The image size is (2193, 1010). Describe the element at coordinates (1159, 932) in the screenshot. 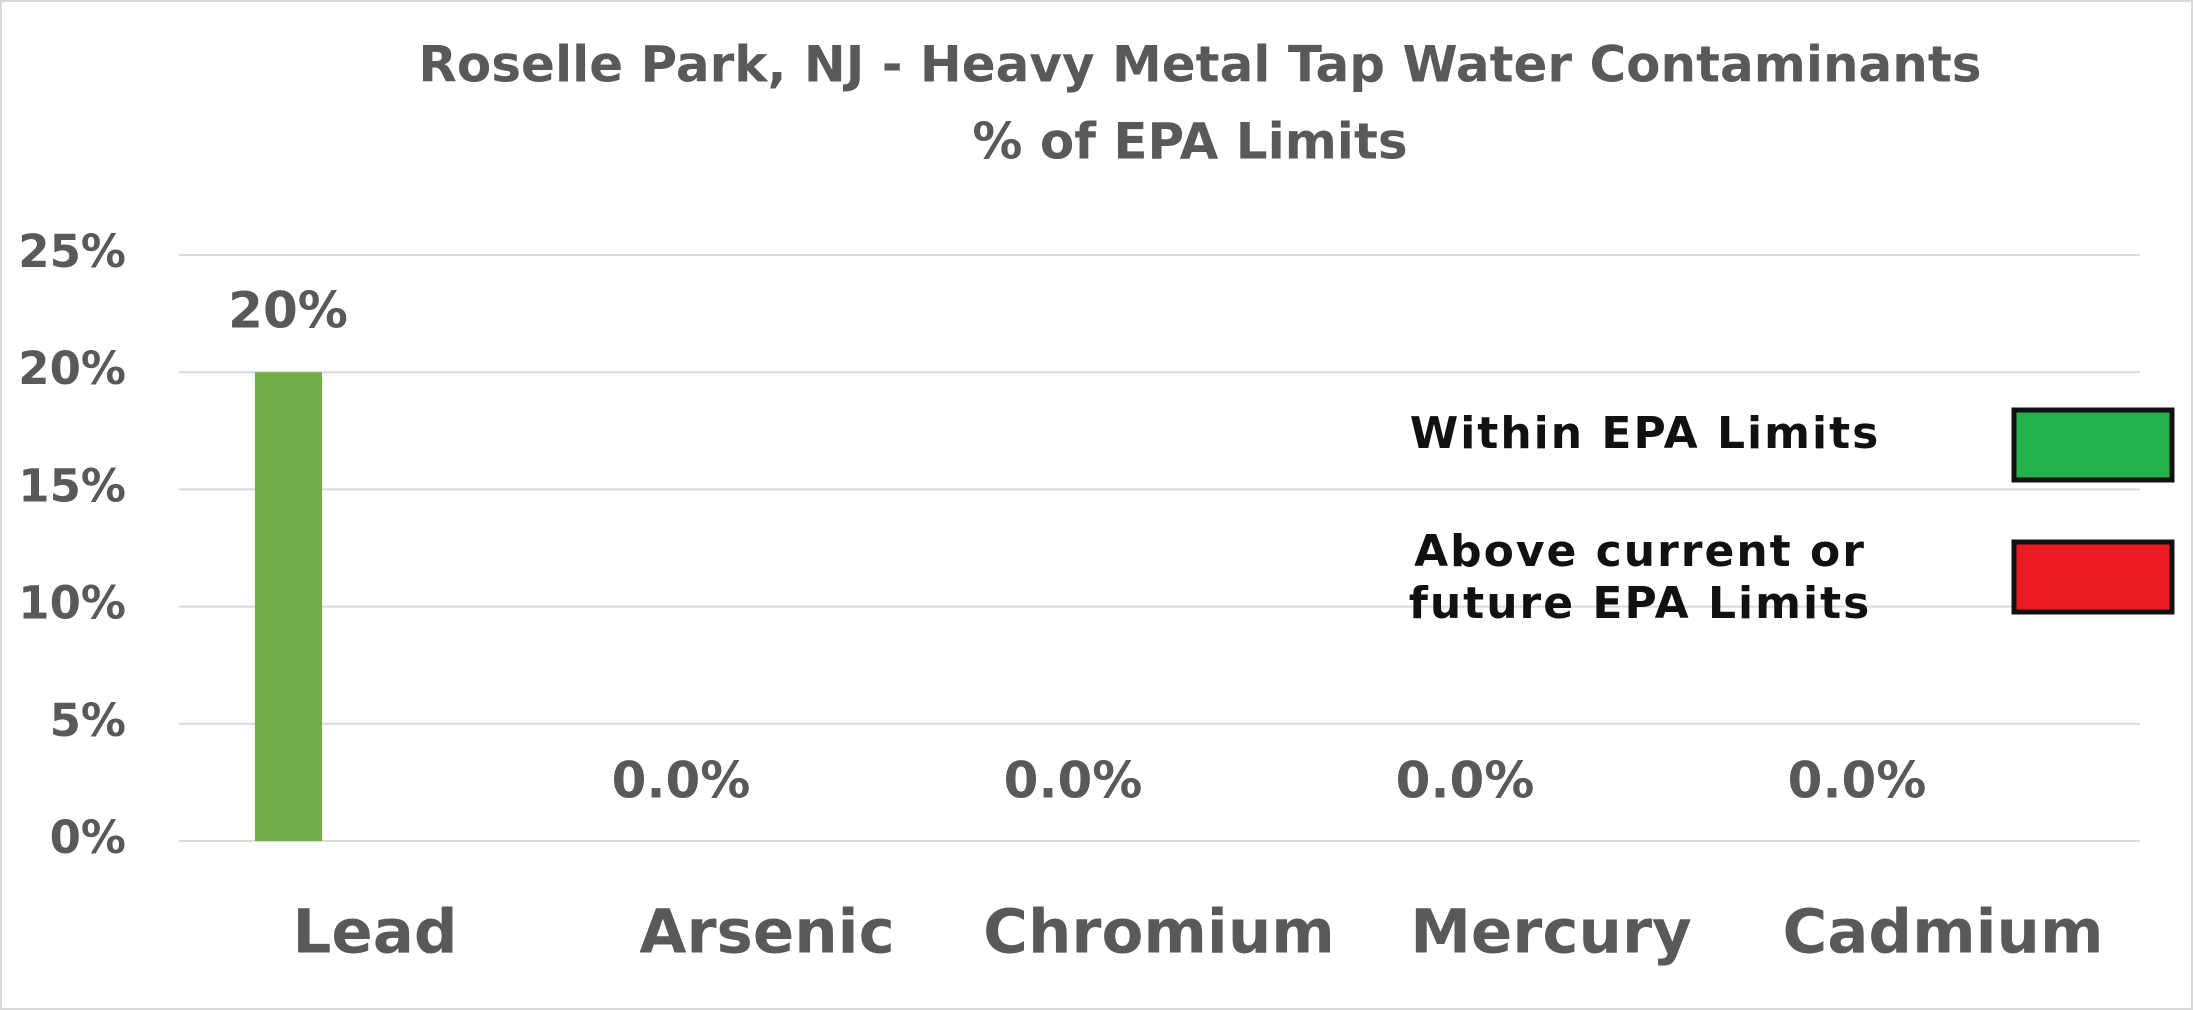

I see `x-tick-label: Chromium` at that location.